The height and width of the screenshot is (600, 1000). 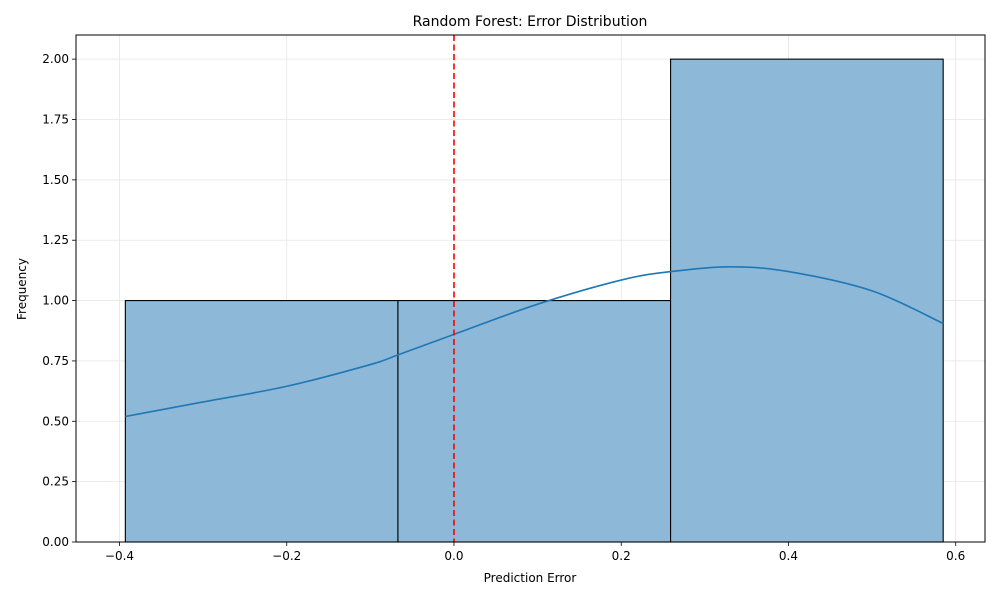 What do you see at coordinates (621, 556) in the screenshot?
I see `x-tick-label: 0.2` at bounding box center [621, 556].